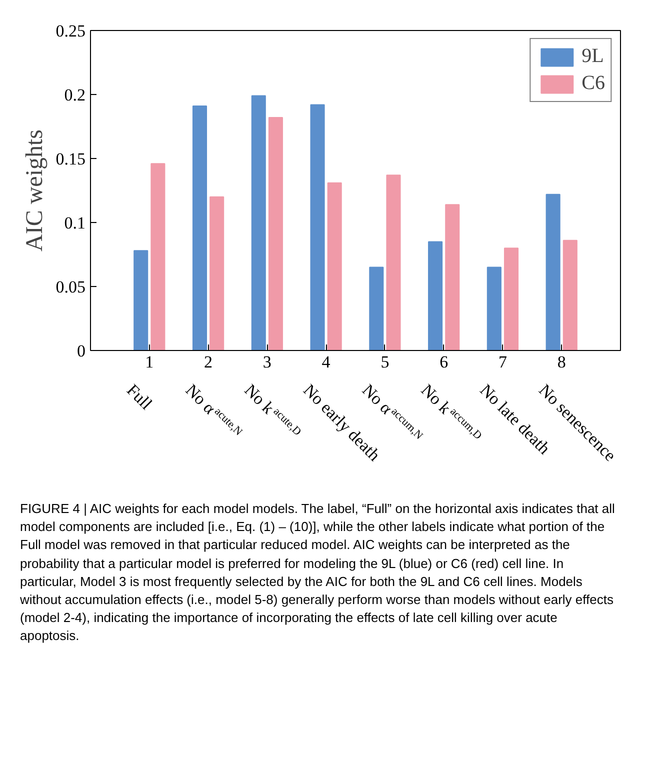 This screenshot has height=773, width=651. I want to click on y-tick-label: 0.2, so click(75, 95).